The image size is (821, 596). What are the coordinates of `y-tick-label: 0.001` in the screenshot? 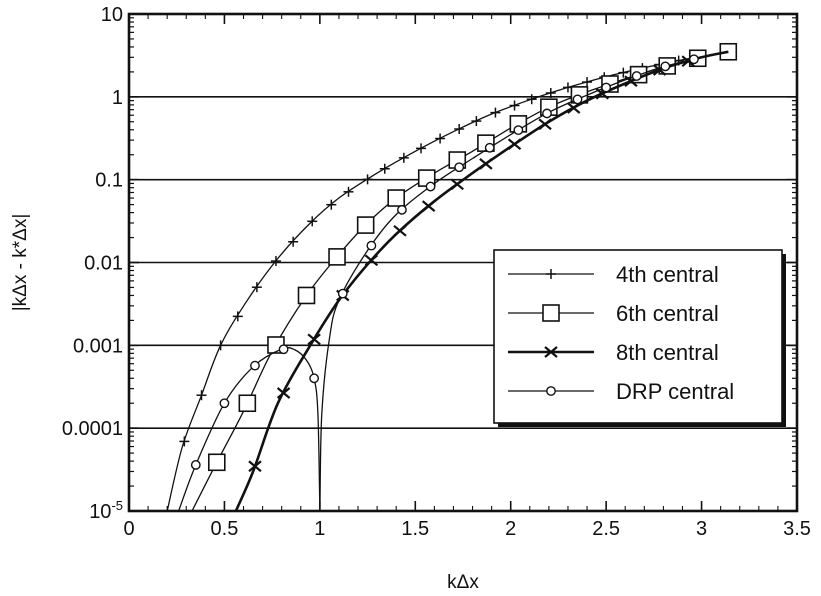 It's located at (98, 346).